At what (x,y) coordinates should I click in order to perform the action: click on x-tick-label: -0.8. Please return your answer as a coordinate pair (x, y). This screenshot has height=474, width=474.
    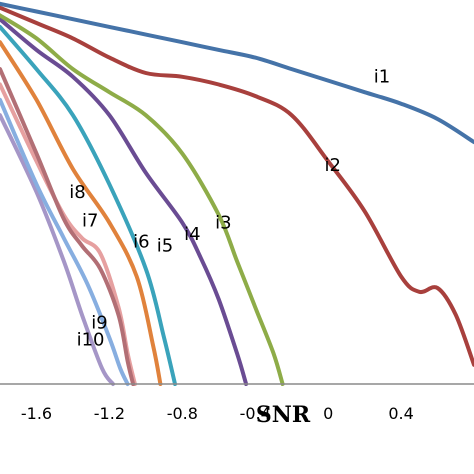
    Looking at the image, I should click on (182, 413).